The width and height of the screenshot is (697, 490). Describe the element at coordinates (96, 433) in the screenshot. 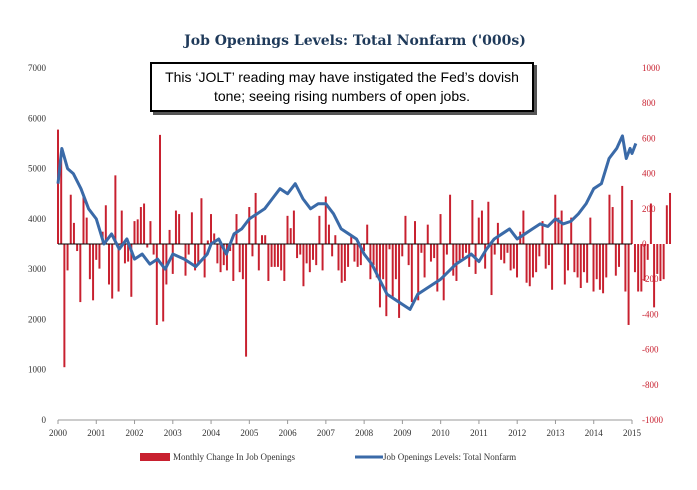

I see `x-tick-label: 2001` at that location.